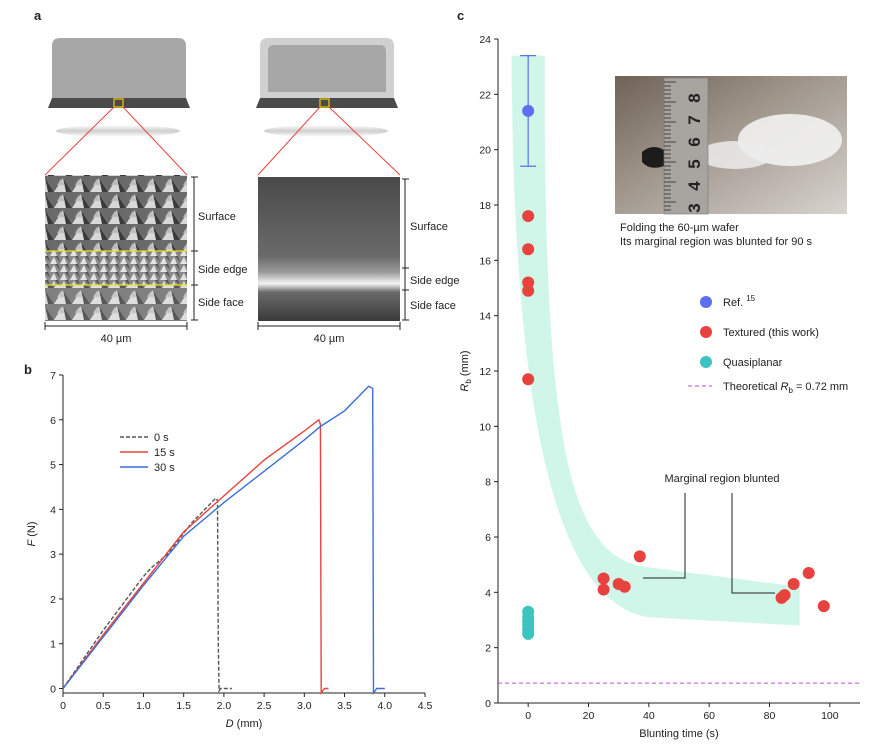  What do you see at coordinates (118, 131) in the screenshot?
I see `wafer-shadow` at bounding box center [118, 131].